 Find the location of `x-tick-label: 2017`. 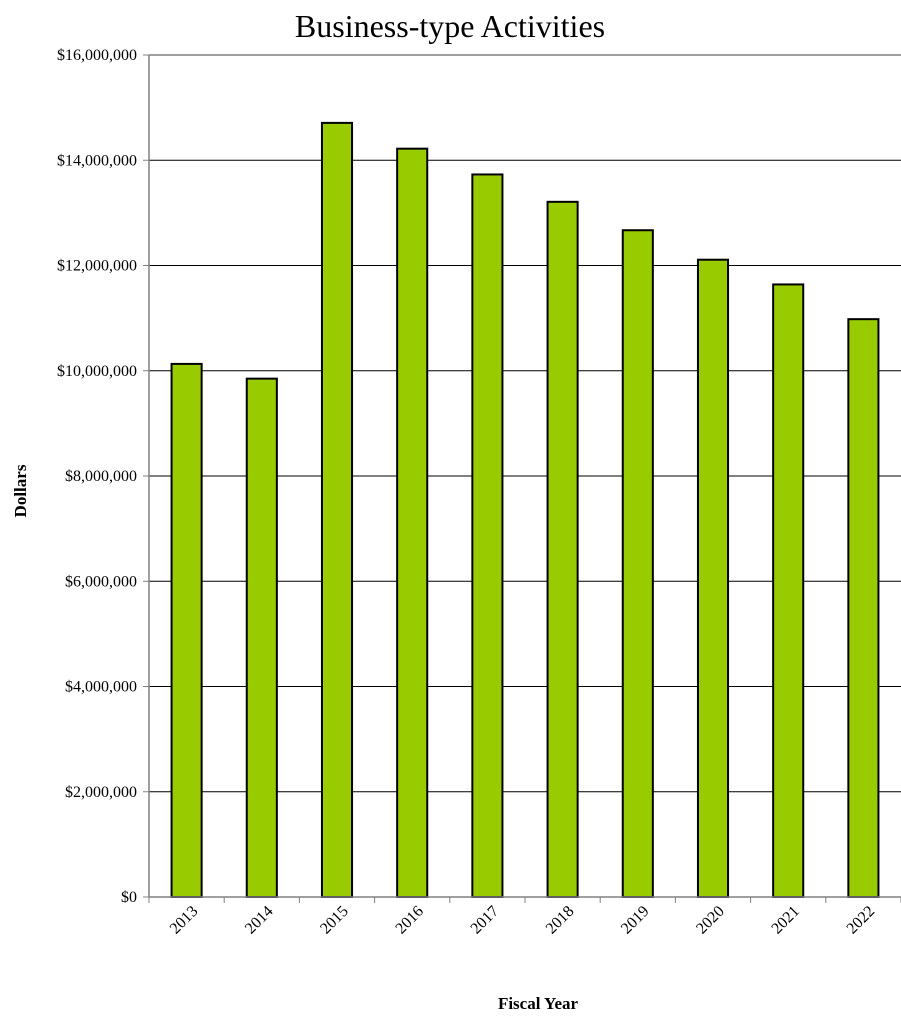

x-tick-label: 2017 is located at coordinates (485, 920).